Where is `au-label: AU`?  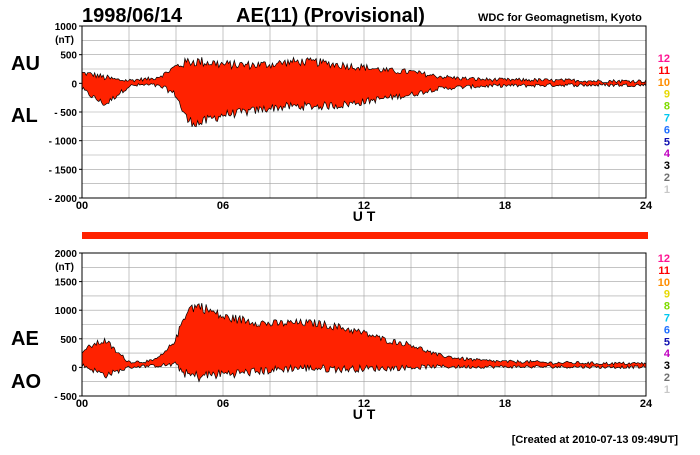 au-label: AU is located at coordinates (25, 64).